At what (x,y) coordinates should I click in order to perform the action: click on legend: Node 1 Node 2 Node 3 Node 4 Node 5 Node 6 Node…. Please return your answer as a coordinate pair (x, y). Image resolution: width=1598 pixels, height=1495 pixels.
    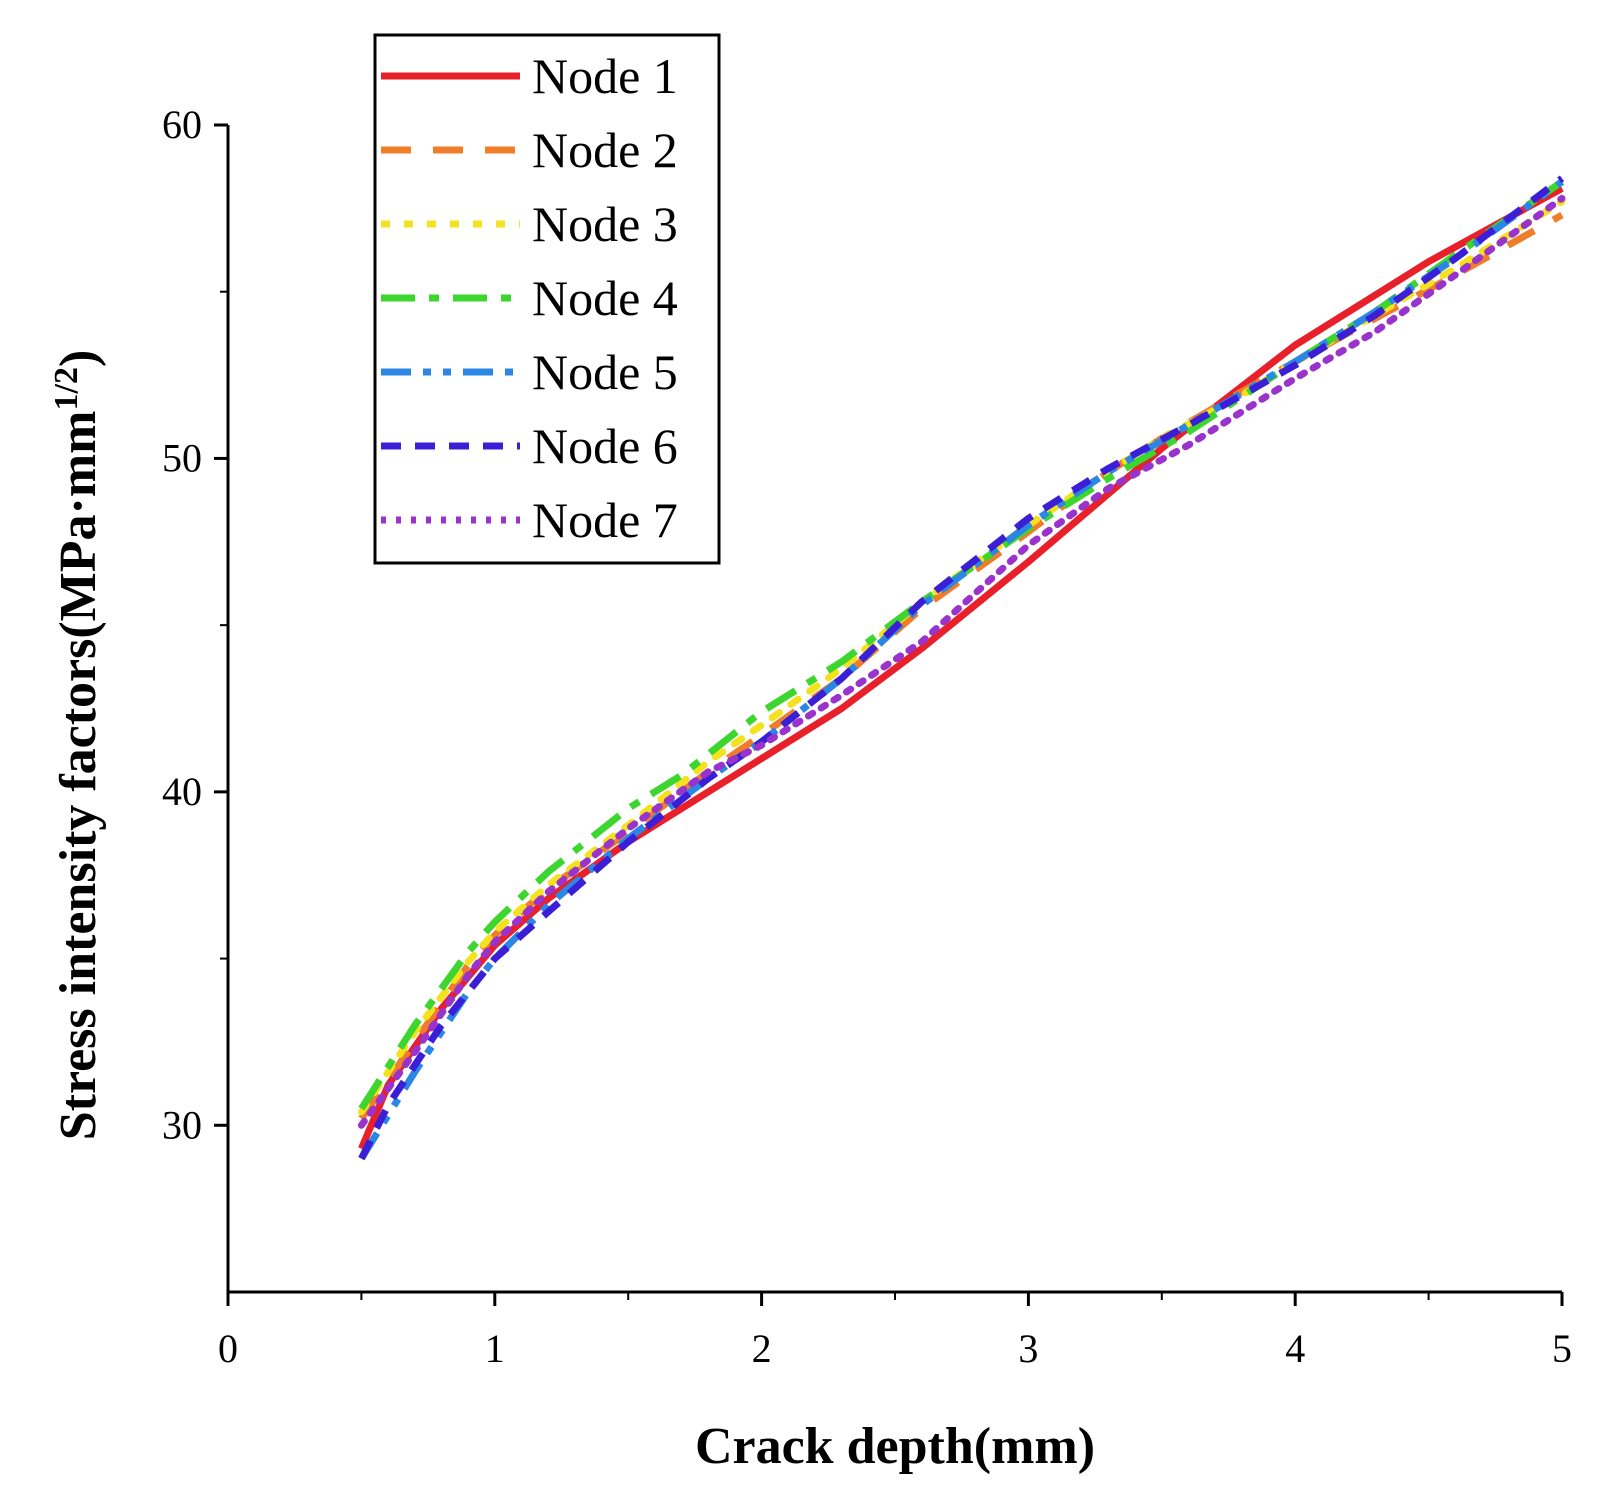
    Looking at the image, I should click on (547, 299).